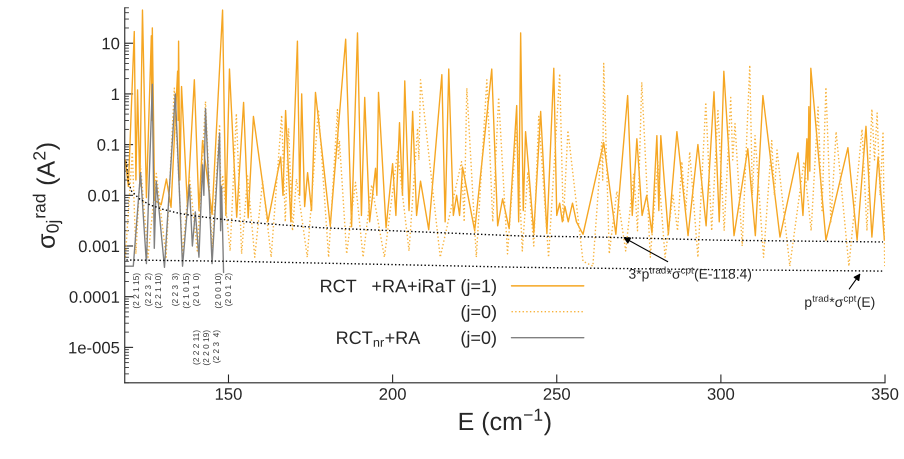 The width and height of the screenshot is (904, 459). Describe the element at coordinates (885, 394) in the screenshot. I see `x-tick-label: 350` at that location.